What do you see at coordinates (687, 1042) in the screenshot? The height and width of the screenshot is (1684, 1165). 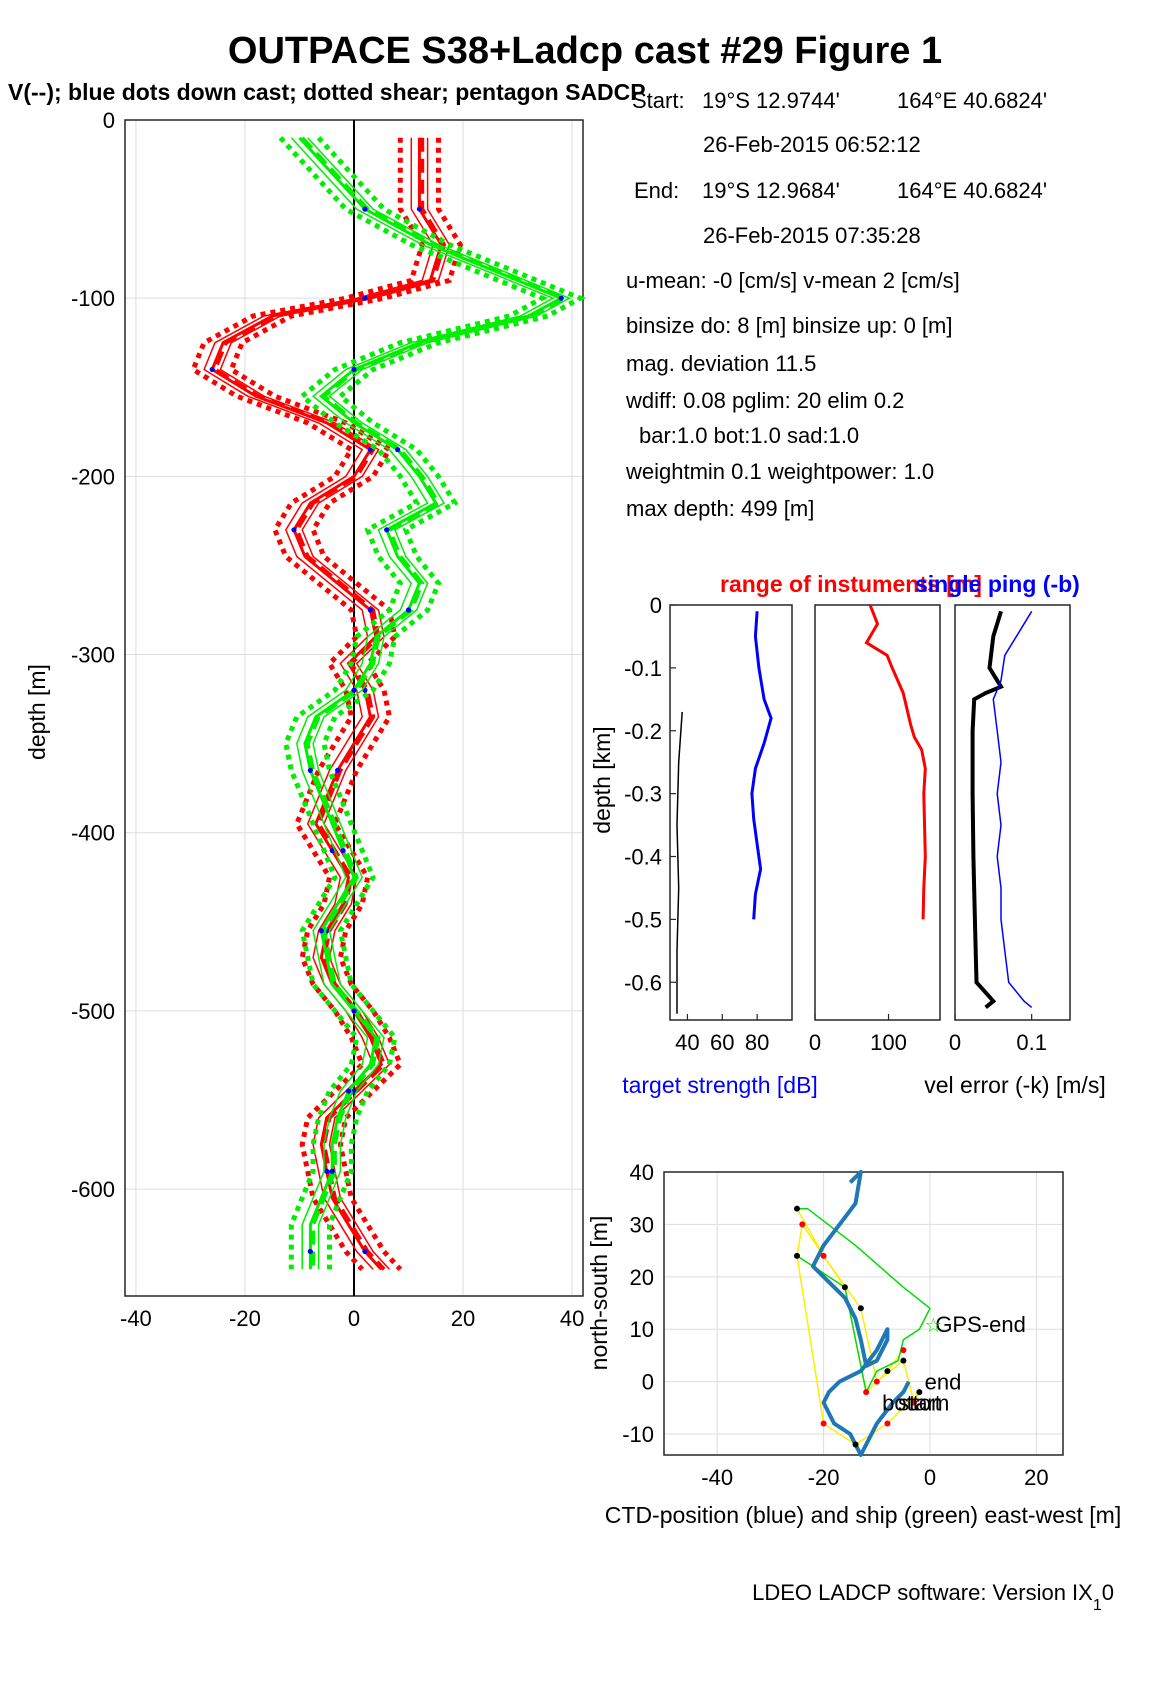 I see `panel-xtick-label: 40` at bounding box center [687, 1042].